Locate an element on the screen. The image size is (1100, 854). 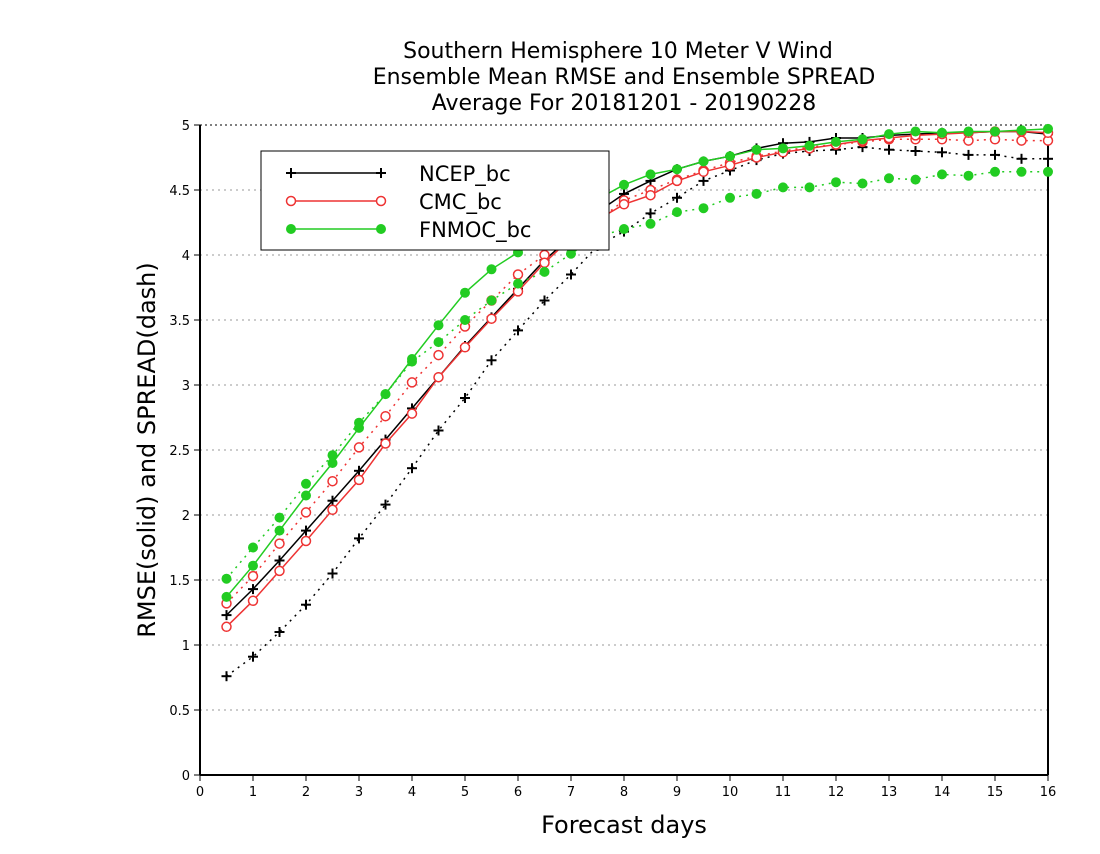
y-tick-label: 4 is located at coordinates (186, 256).